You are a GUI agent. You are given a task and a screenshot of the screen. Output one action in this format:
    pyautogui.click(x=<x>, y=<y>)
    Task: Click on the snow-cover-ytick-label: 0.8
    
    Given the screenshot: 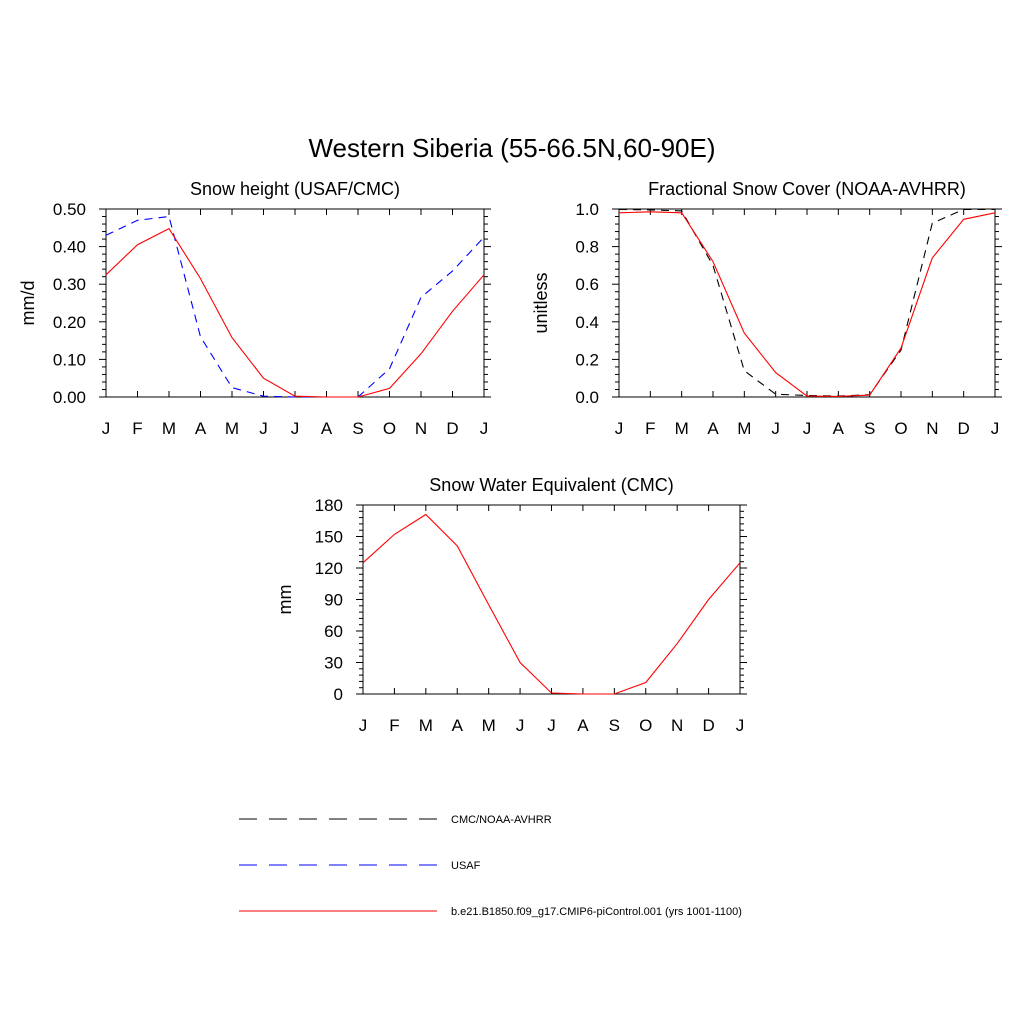 What is the action you would take?
    pyautogui.click(x=587, y=247)
    